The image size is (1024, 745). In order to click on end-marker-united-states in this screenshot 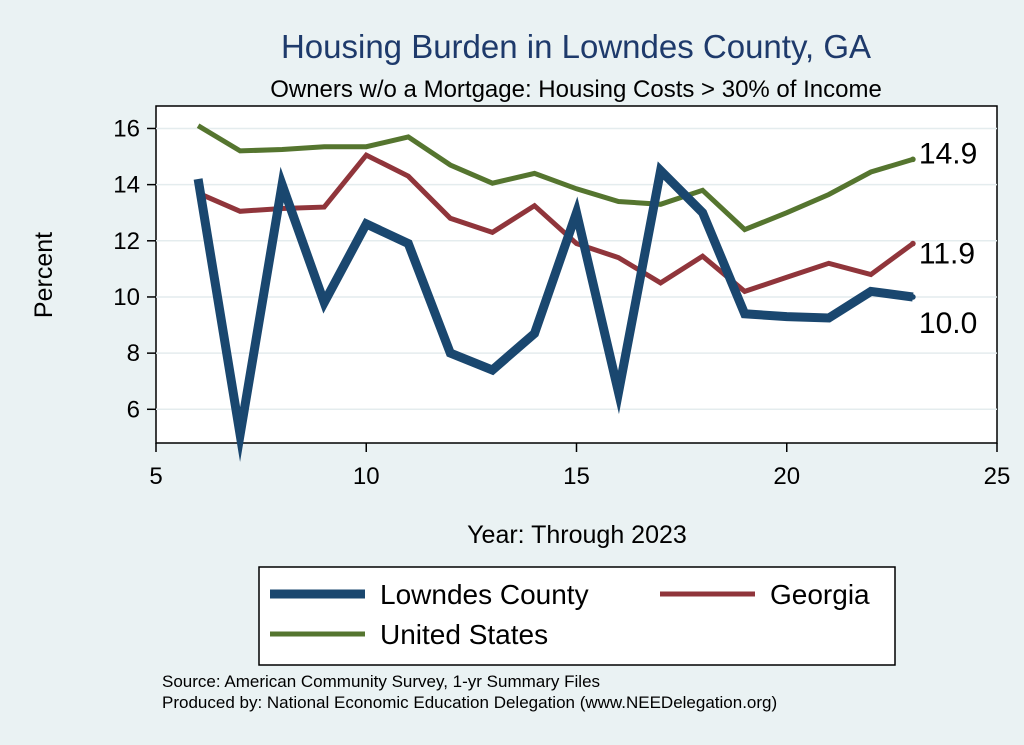, I will do `click(913, 159)`.